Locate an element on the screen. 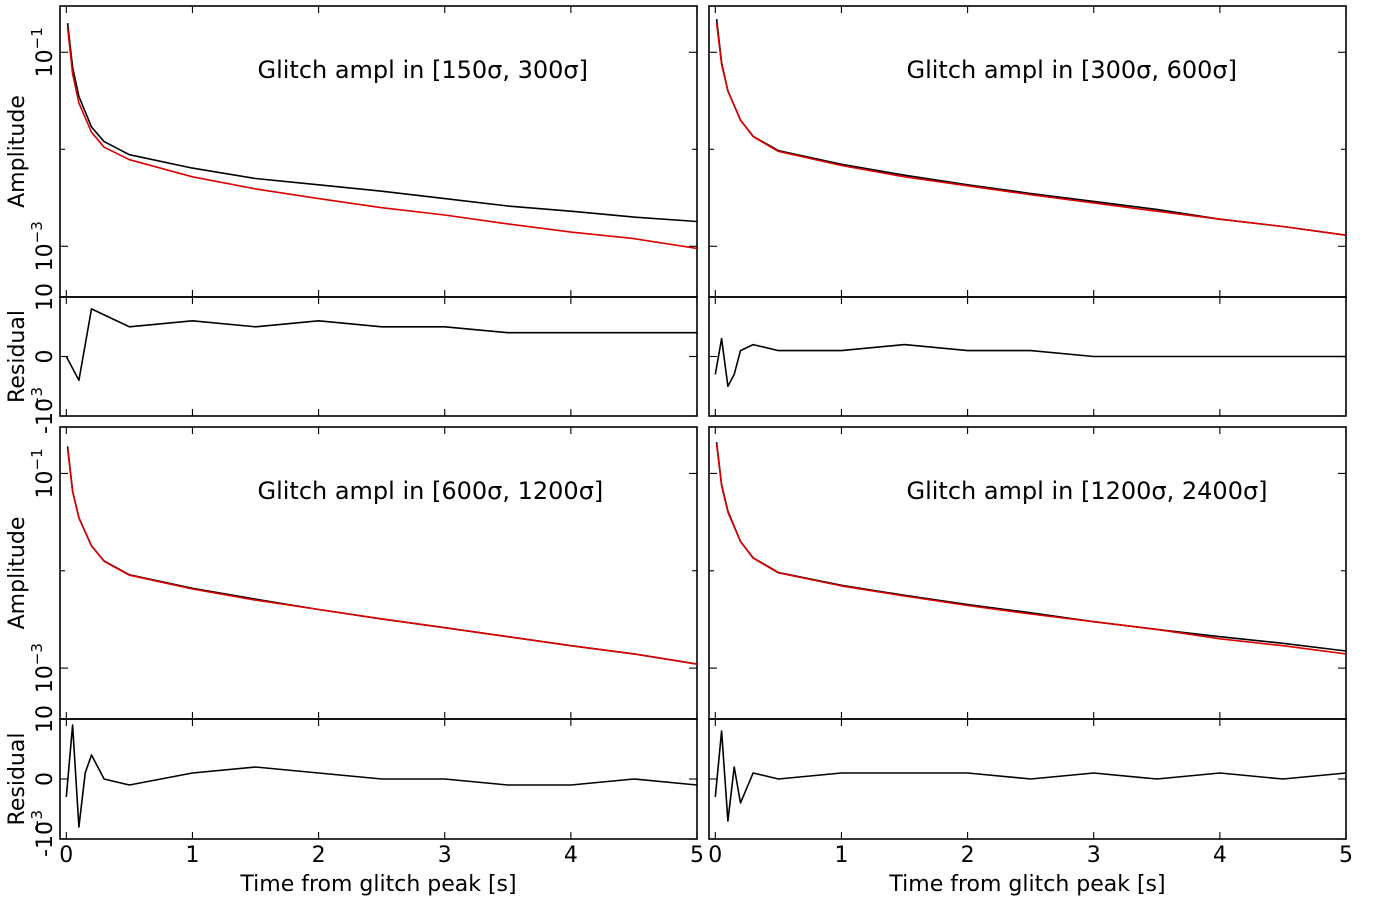  residual-plot is located at coordinates (1027, 356).